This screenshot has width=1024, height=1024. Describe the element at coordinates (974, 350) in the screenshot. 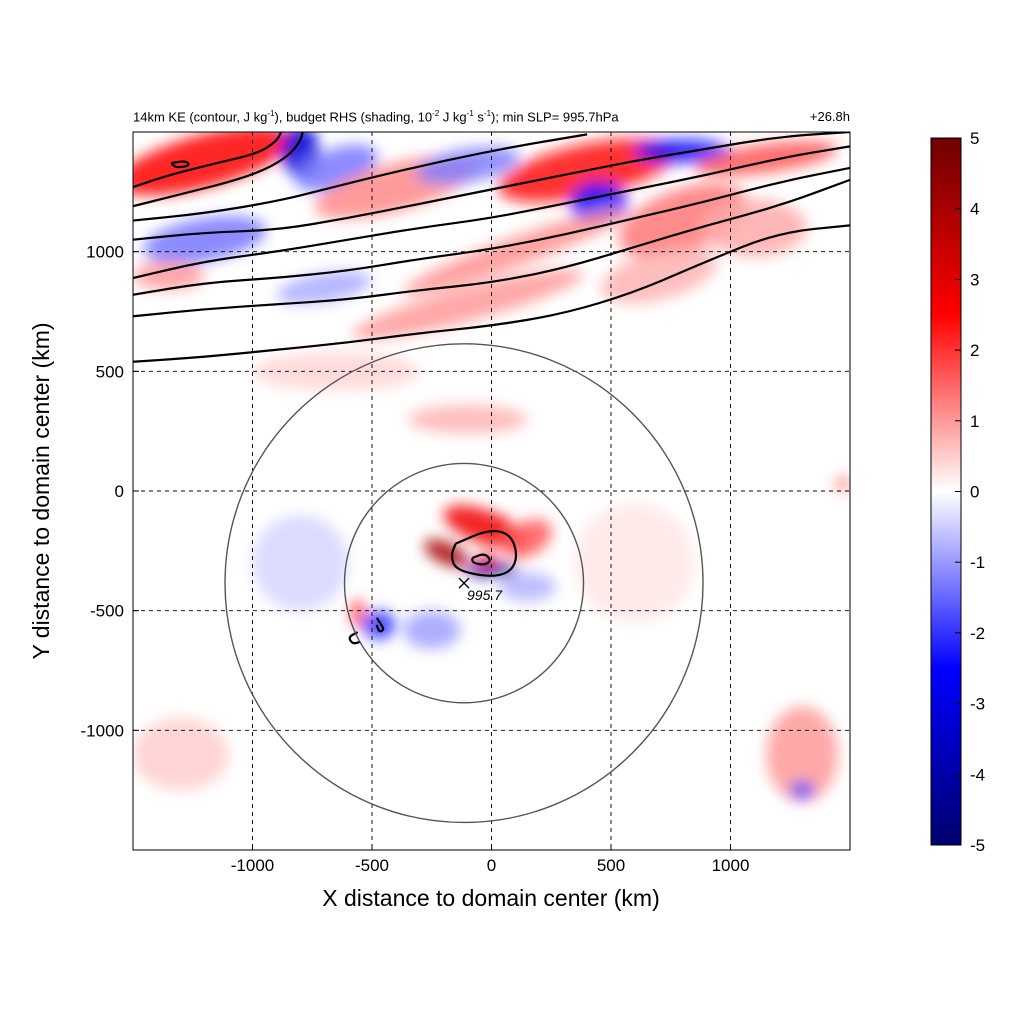

I see `colorbar-tick-label: 2` at that location.